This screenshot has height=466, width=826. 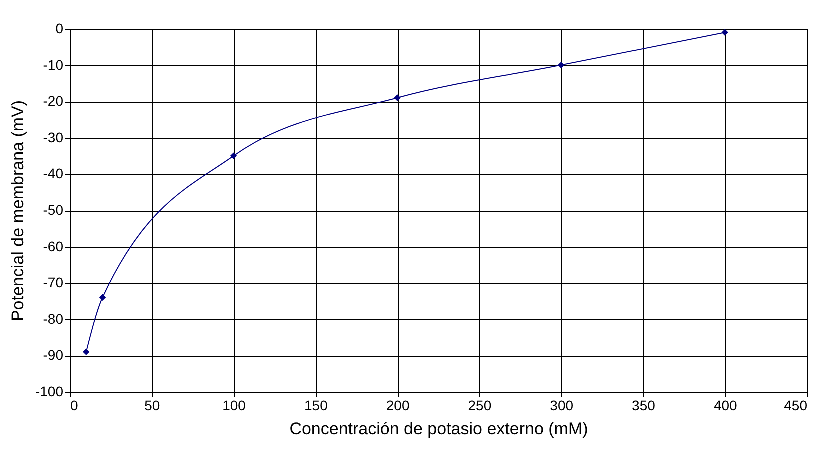 I want to click on y-tick-label: -20, so click(x=53, y=101).